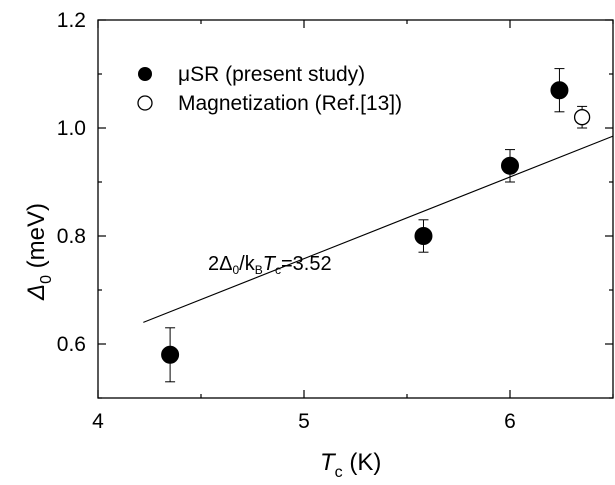 This screenshot has height=485, width=615. I want to click on fit-annotation: 2Δ0/kBTc=3.52, so click(270, 265).